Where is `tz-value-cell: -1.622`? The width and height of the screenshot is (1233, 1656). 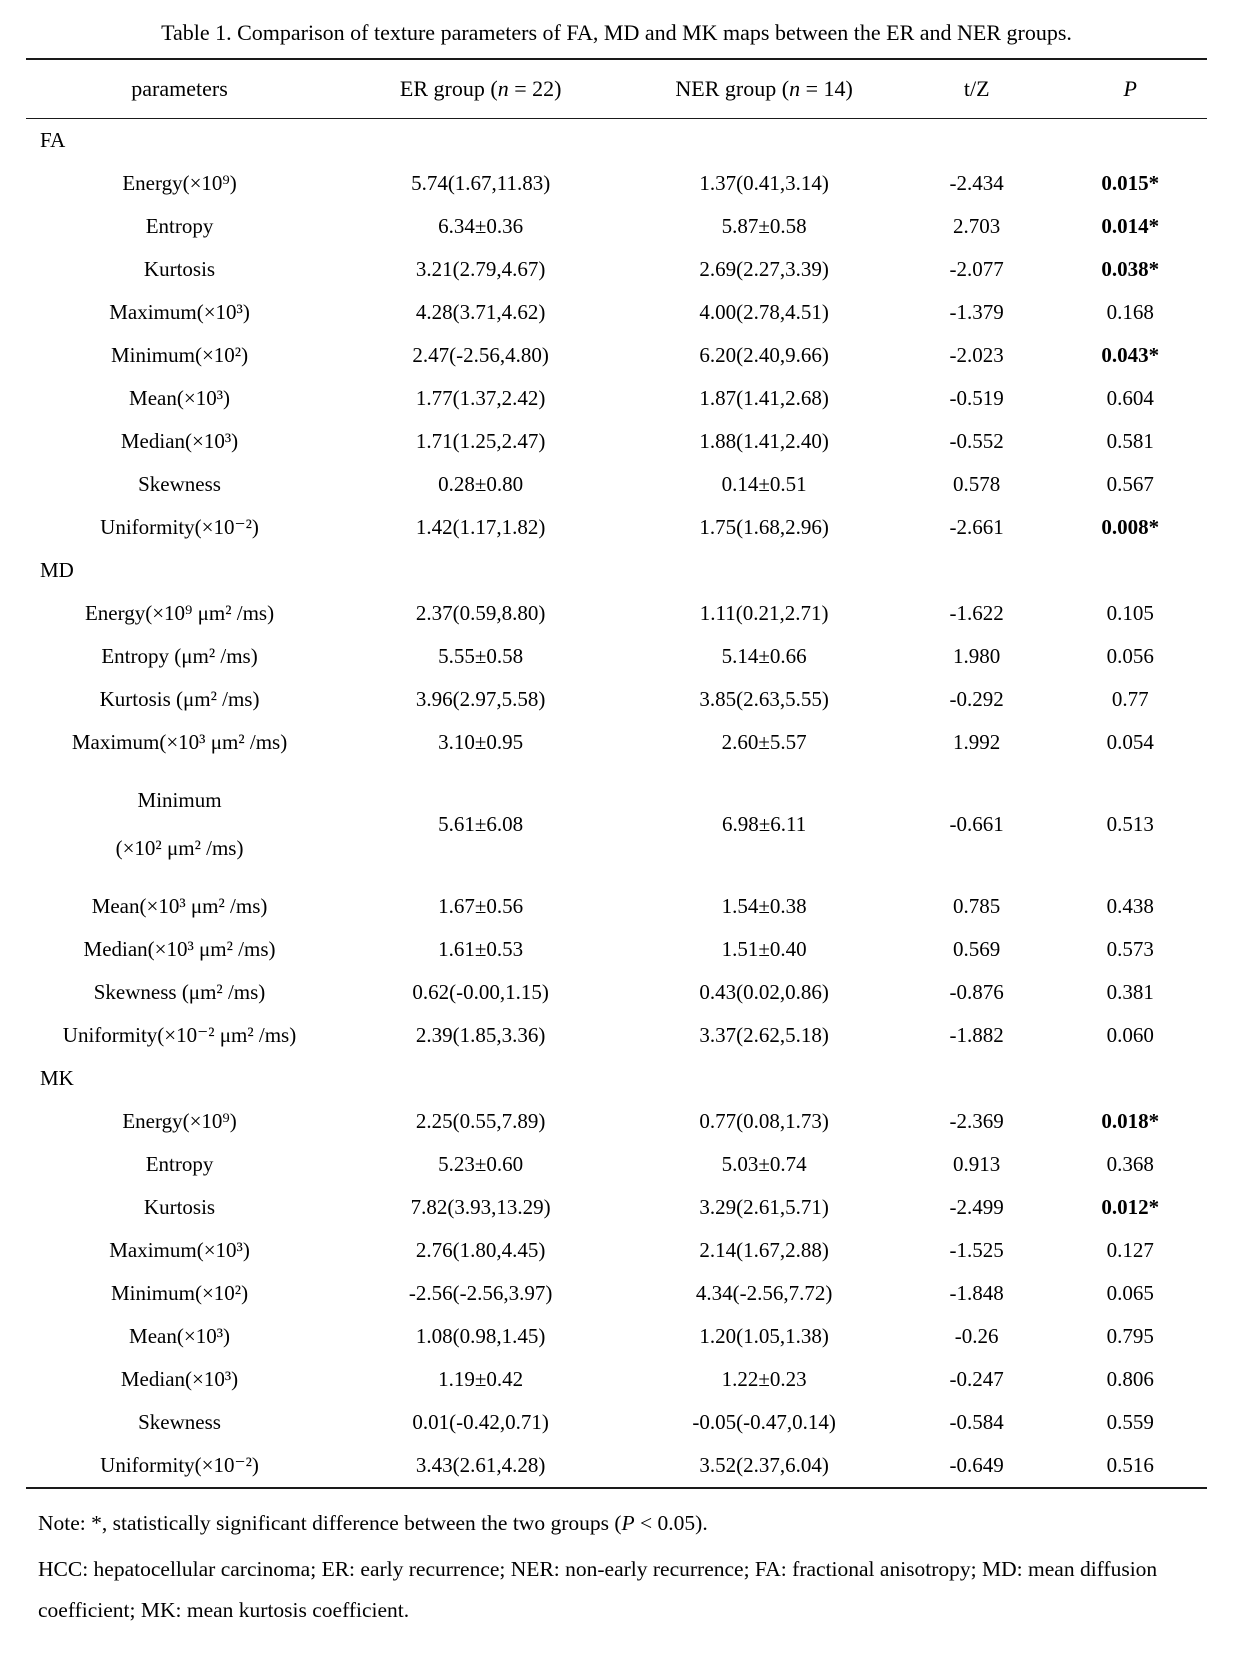 tz-value-cell: -1.622 is located at coordinates (976, 613).